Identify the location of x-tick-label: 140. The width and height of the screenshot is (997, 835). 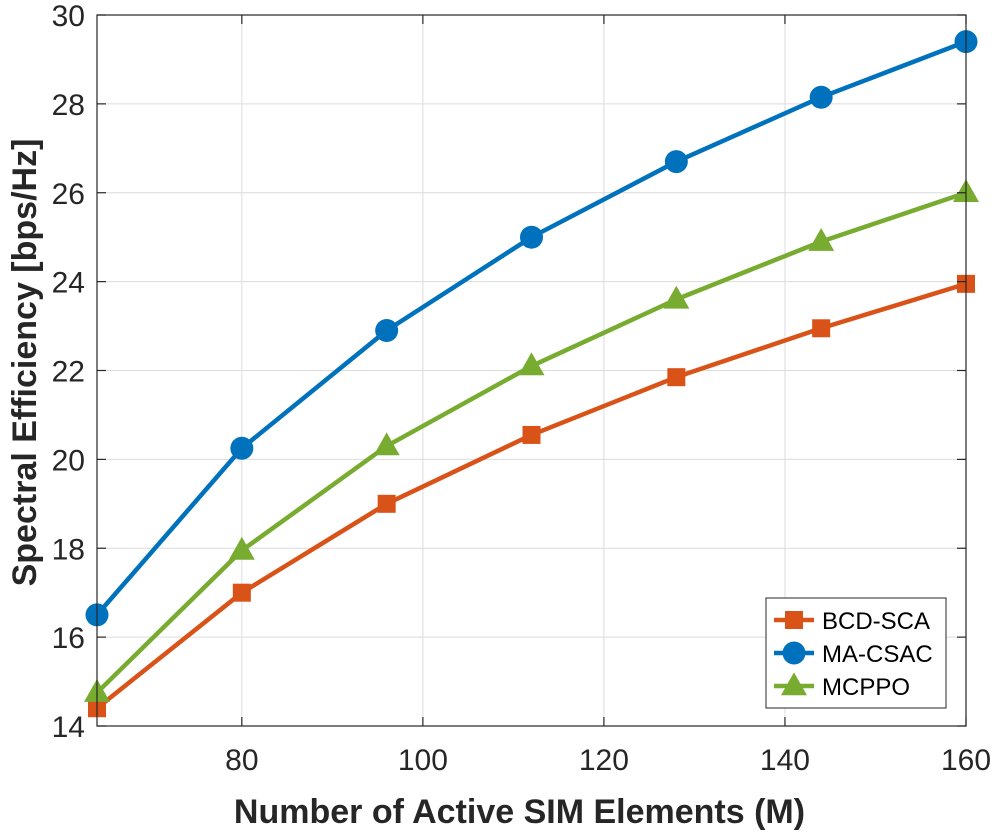
(785, 760).